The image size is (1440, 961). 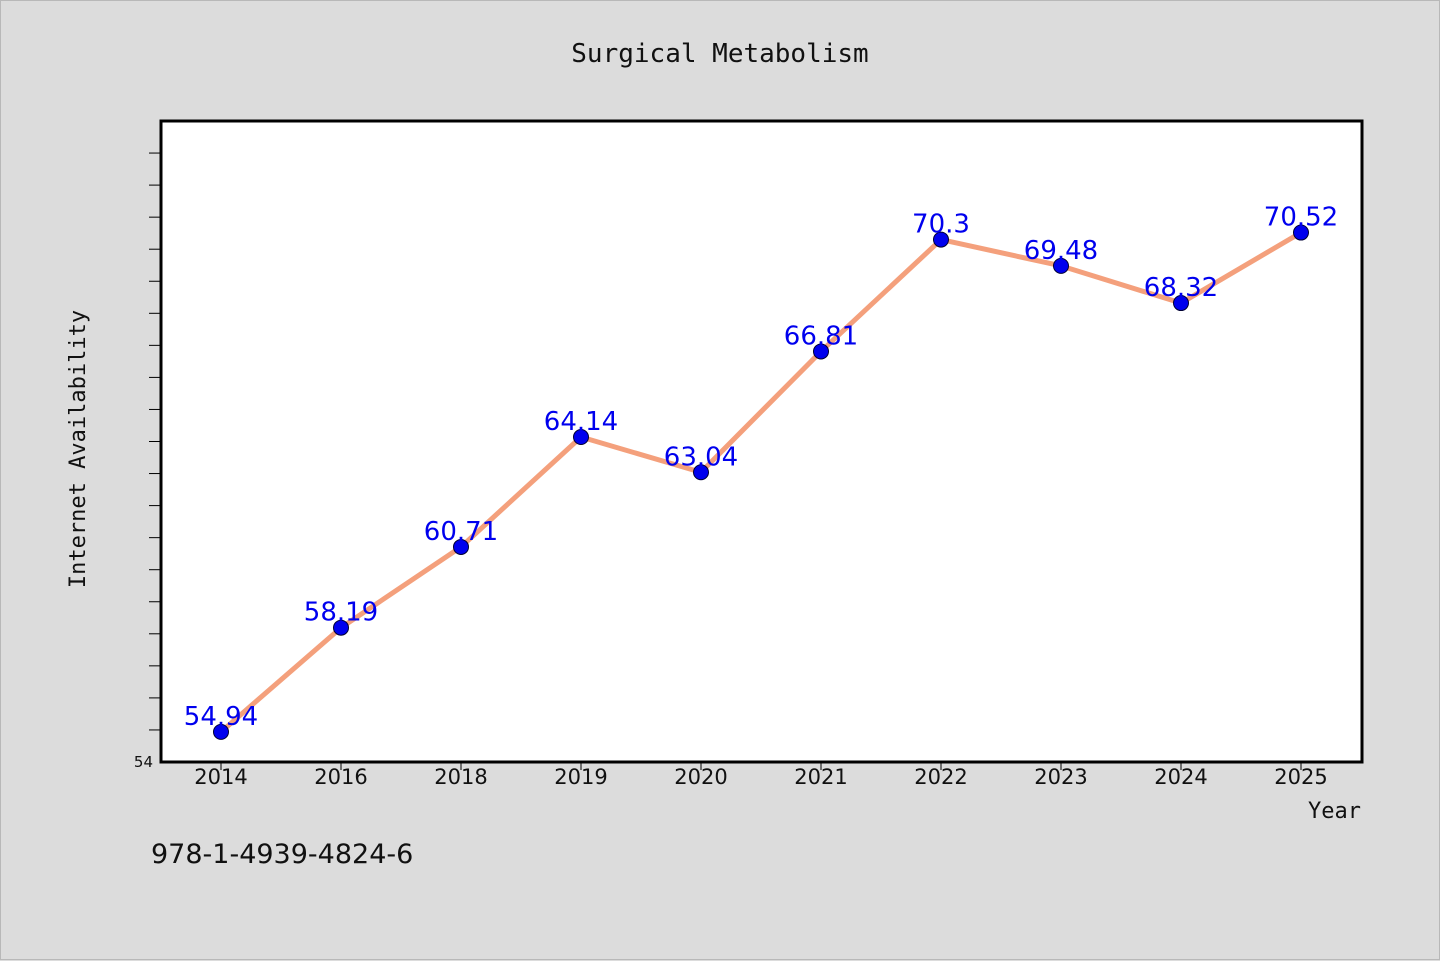 I want to click on x-tick-labels: 2014 2016 2018 2019 2020 2021 2022 2023 2024 2025, so click(x=760, y=777).